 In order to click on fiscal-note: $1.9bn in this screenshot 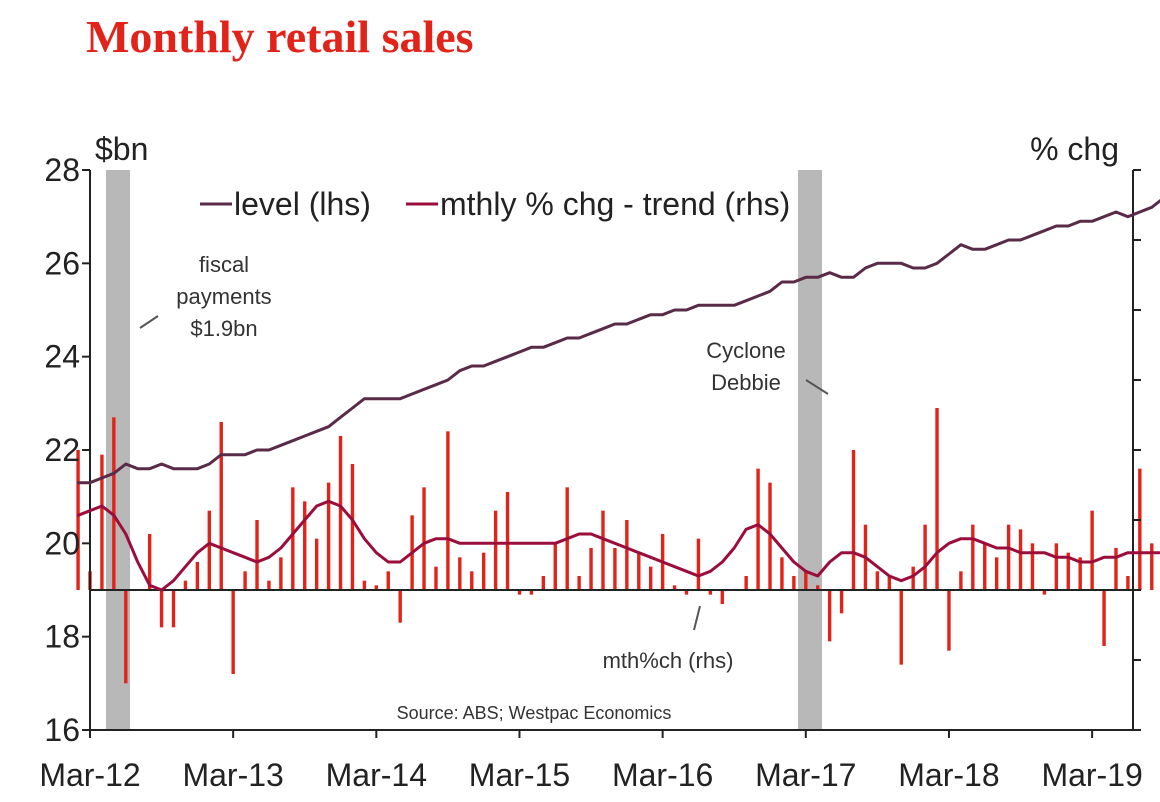, I will do `click(223, 328)`.